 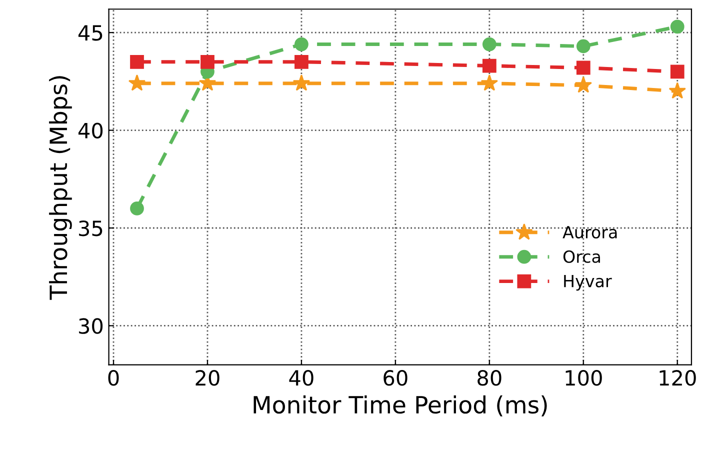 I want to click on x-tick-label: 80, so click(x=490, y=378).